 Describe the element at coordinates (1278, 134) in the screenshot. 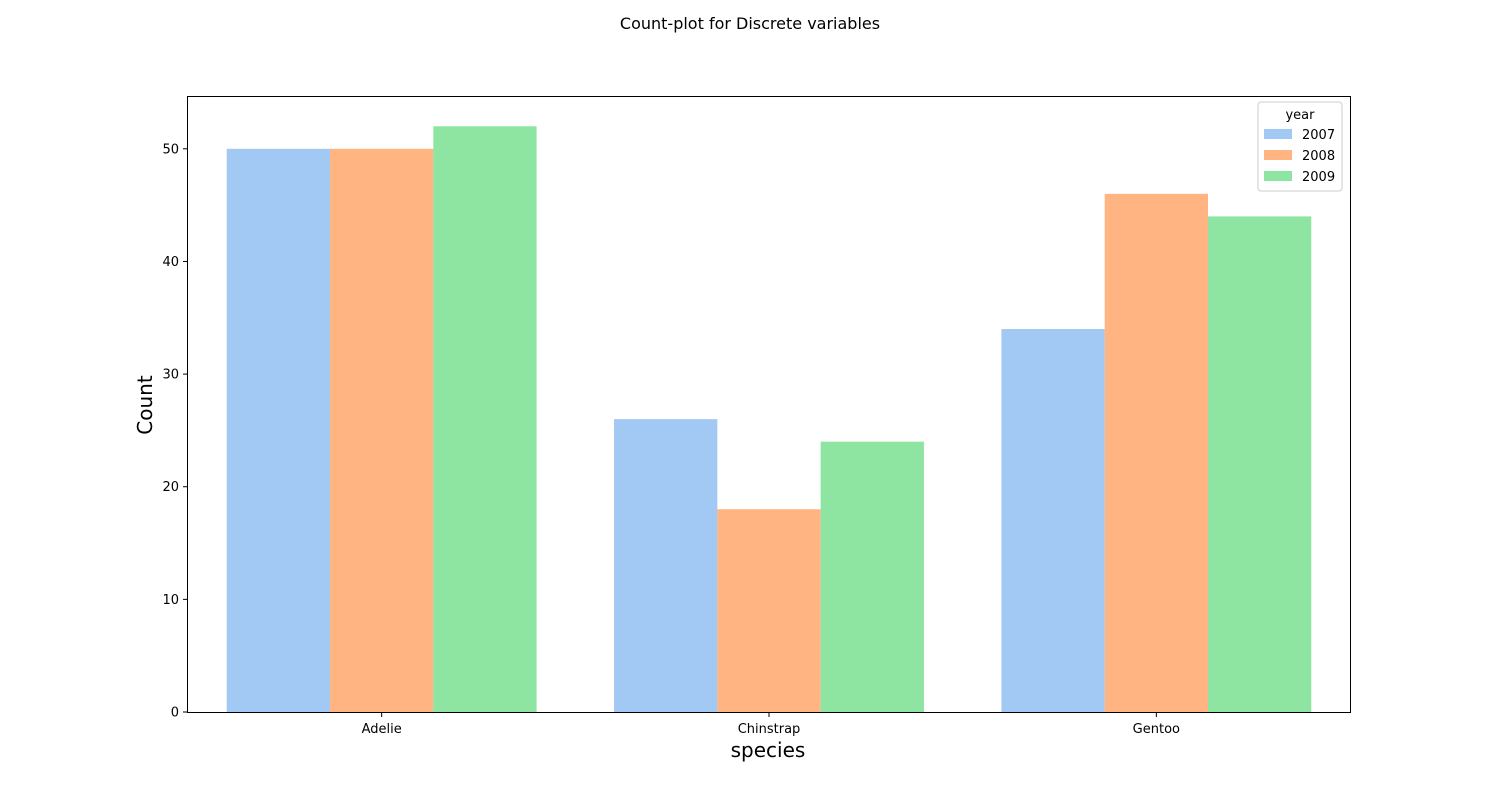

I see `legend-swatch-2007` at that location.